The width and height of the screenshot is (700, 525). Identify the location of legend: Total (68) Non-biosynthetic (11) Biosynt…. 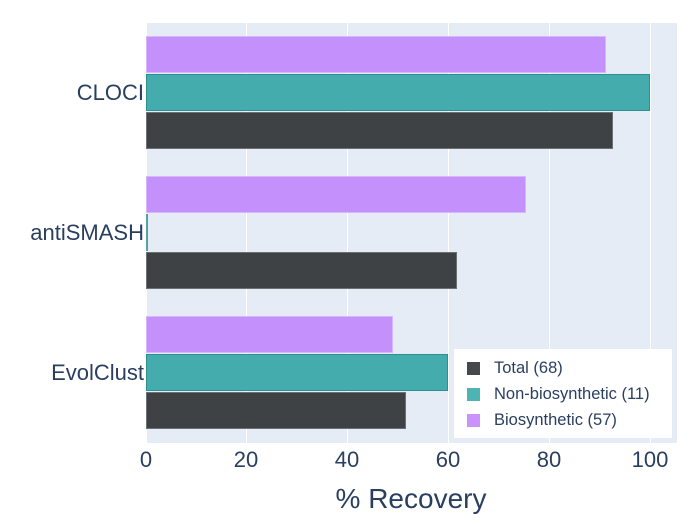
(563, 393).